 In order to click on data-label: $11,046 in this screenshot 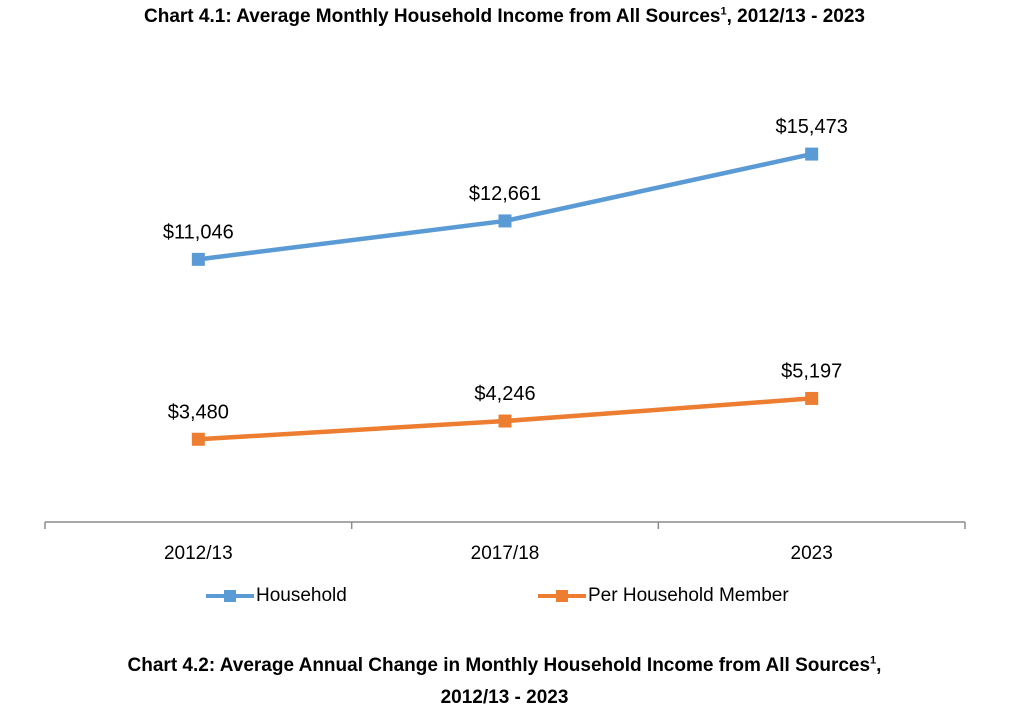, I will do `click(198, 232)`.